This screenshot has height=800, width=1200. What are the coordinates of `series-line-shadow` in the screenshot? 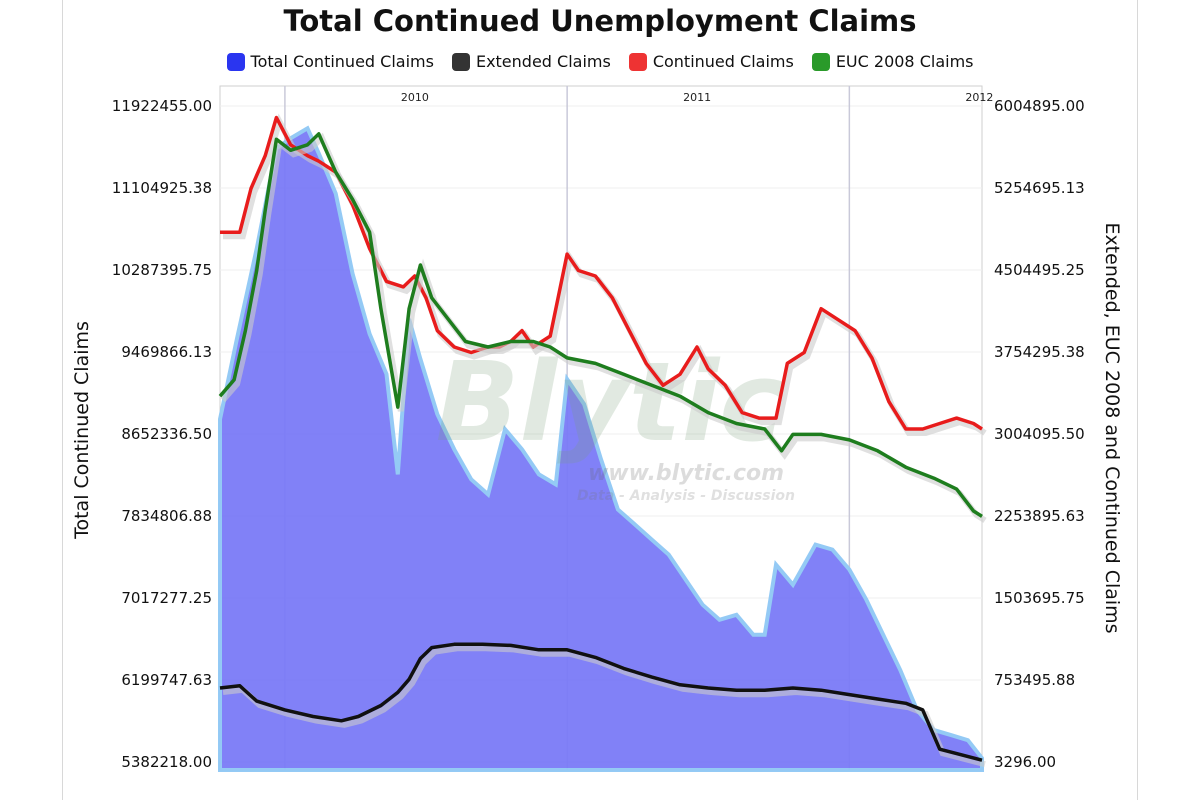 It's located at (604, 706).